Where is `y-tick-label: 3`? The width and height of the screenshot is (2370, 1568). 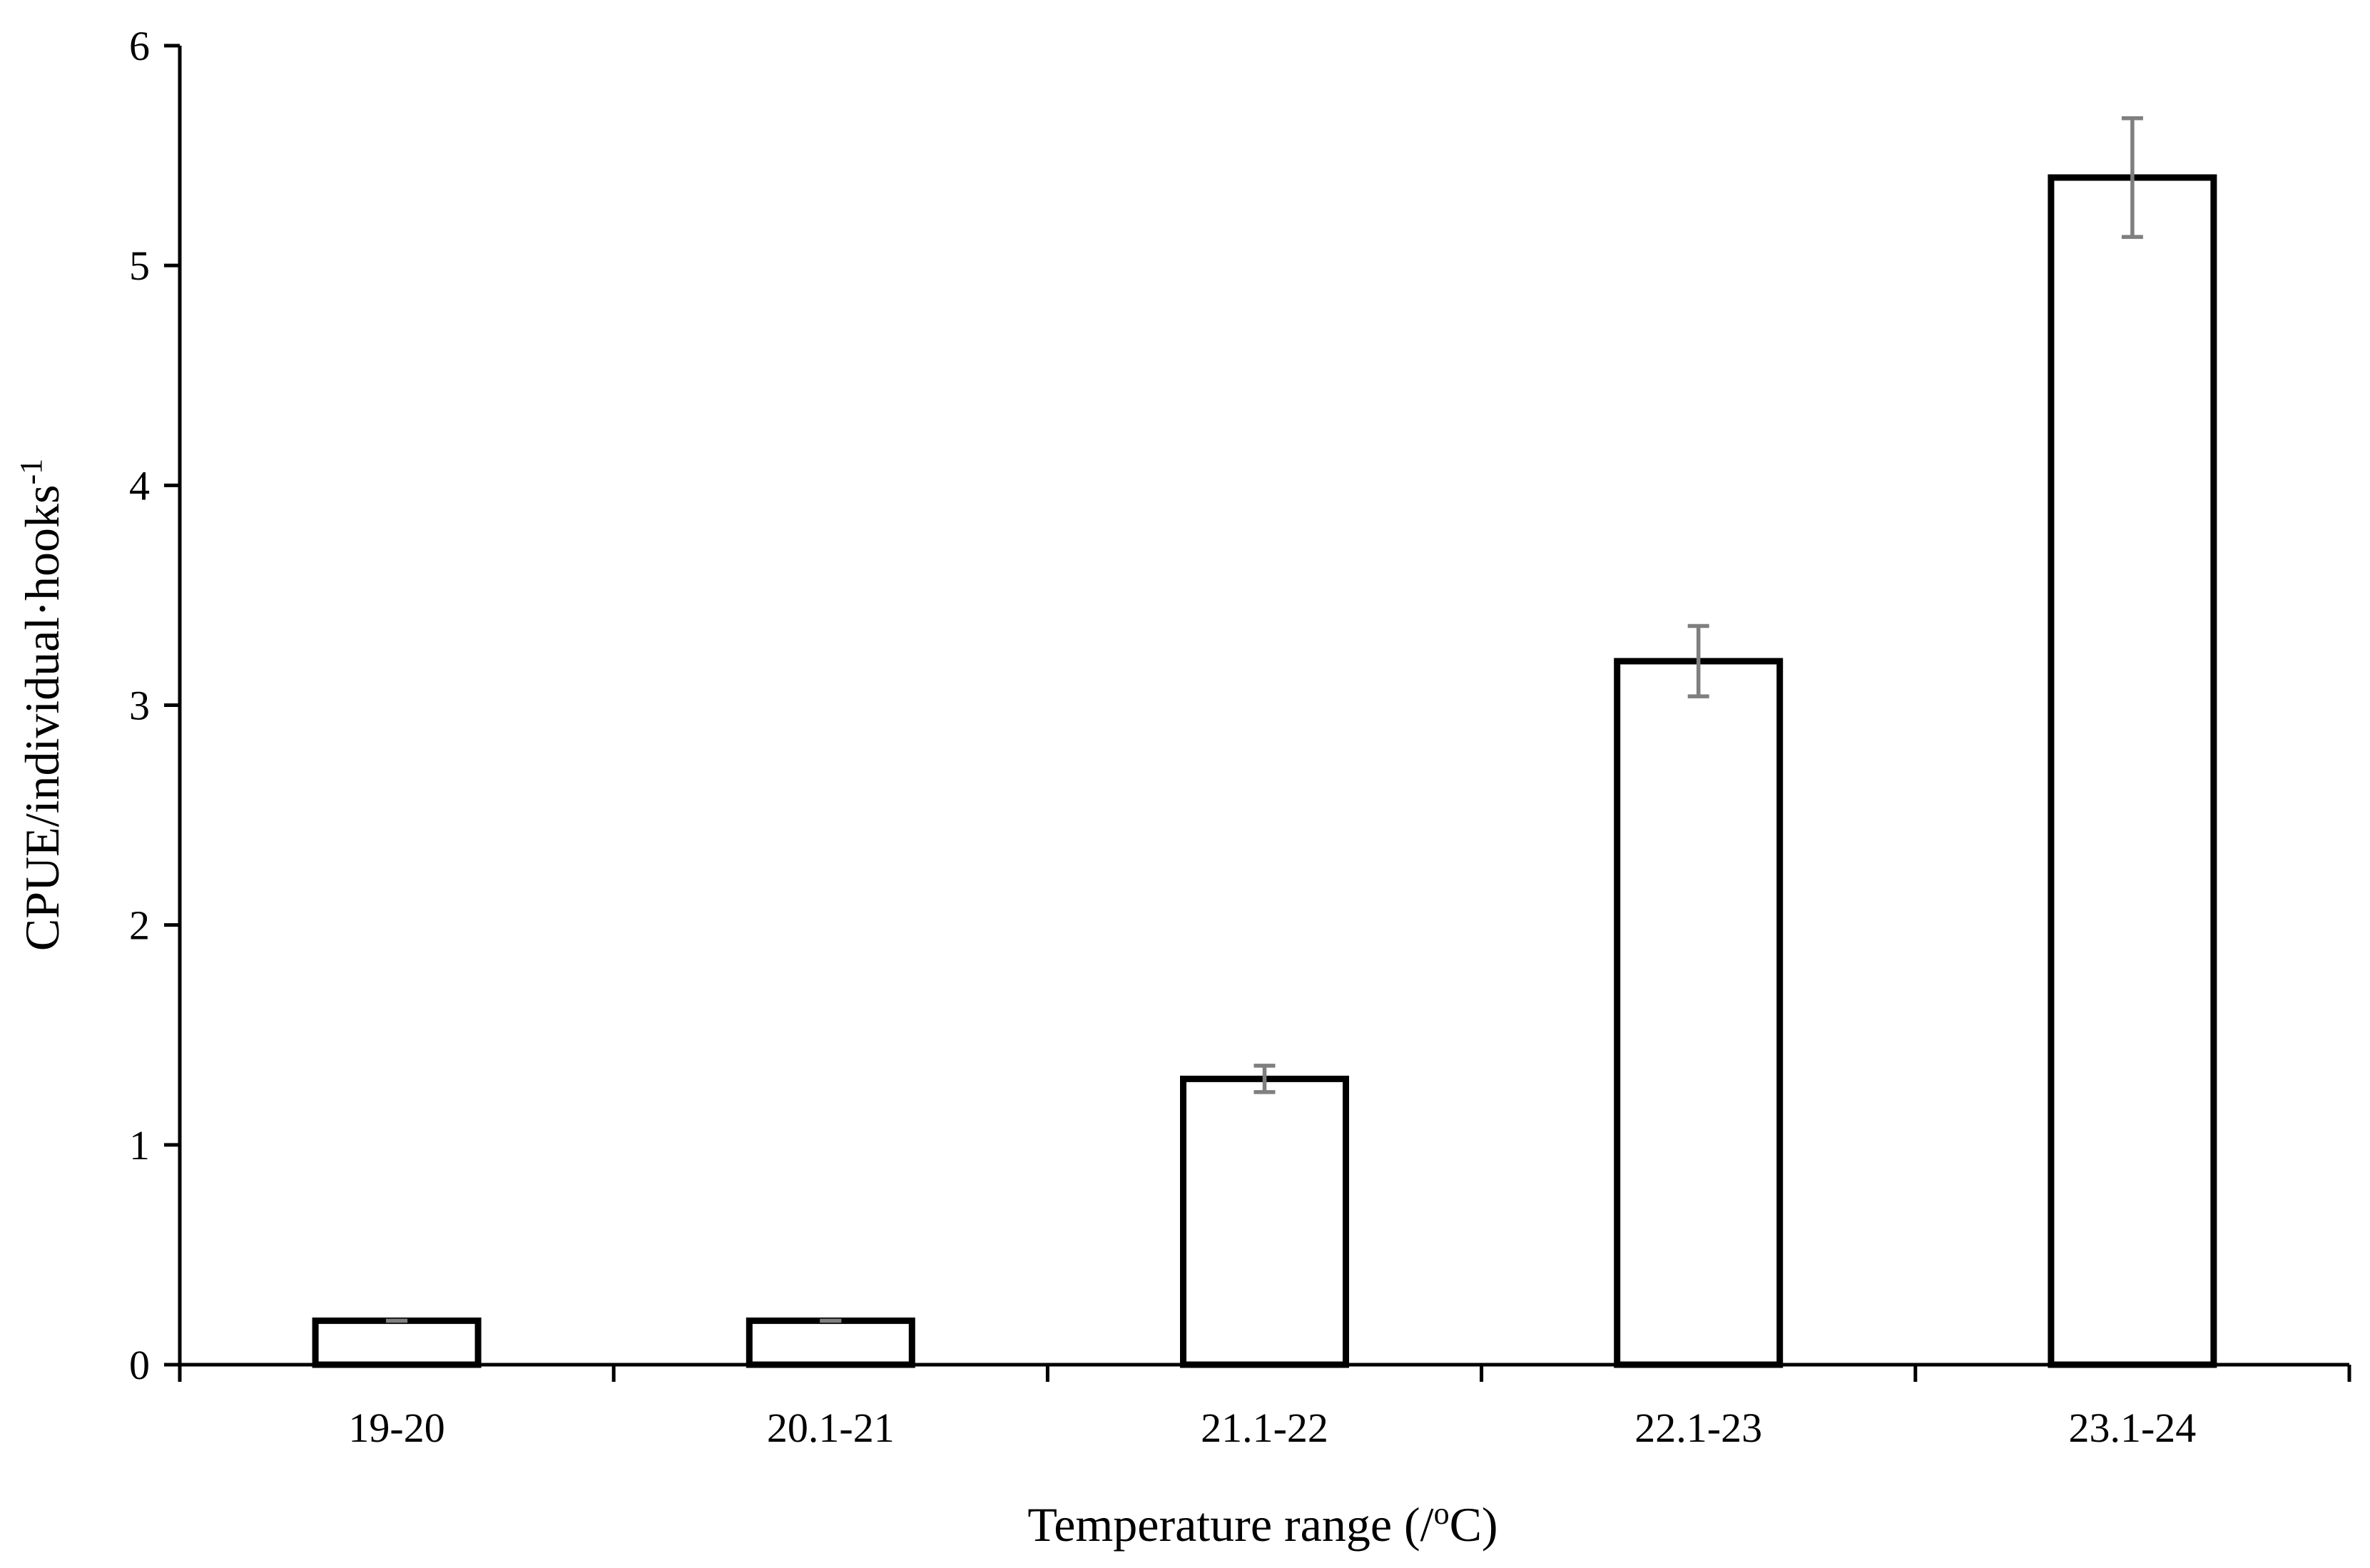
y-tick-label: 3 is located at coordinates (139, 706).